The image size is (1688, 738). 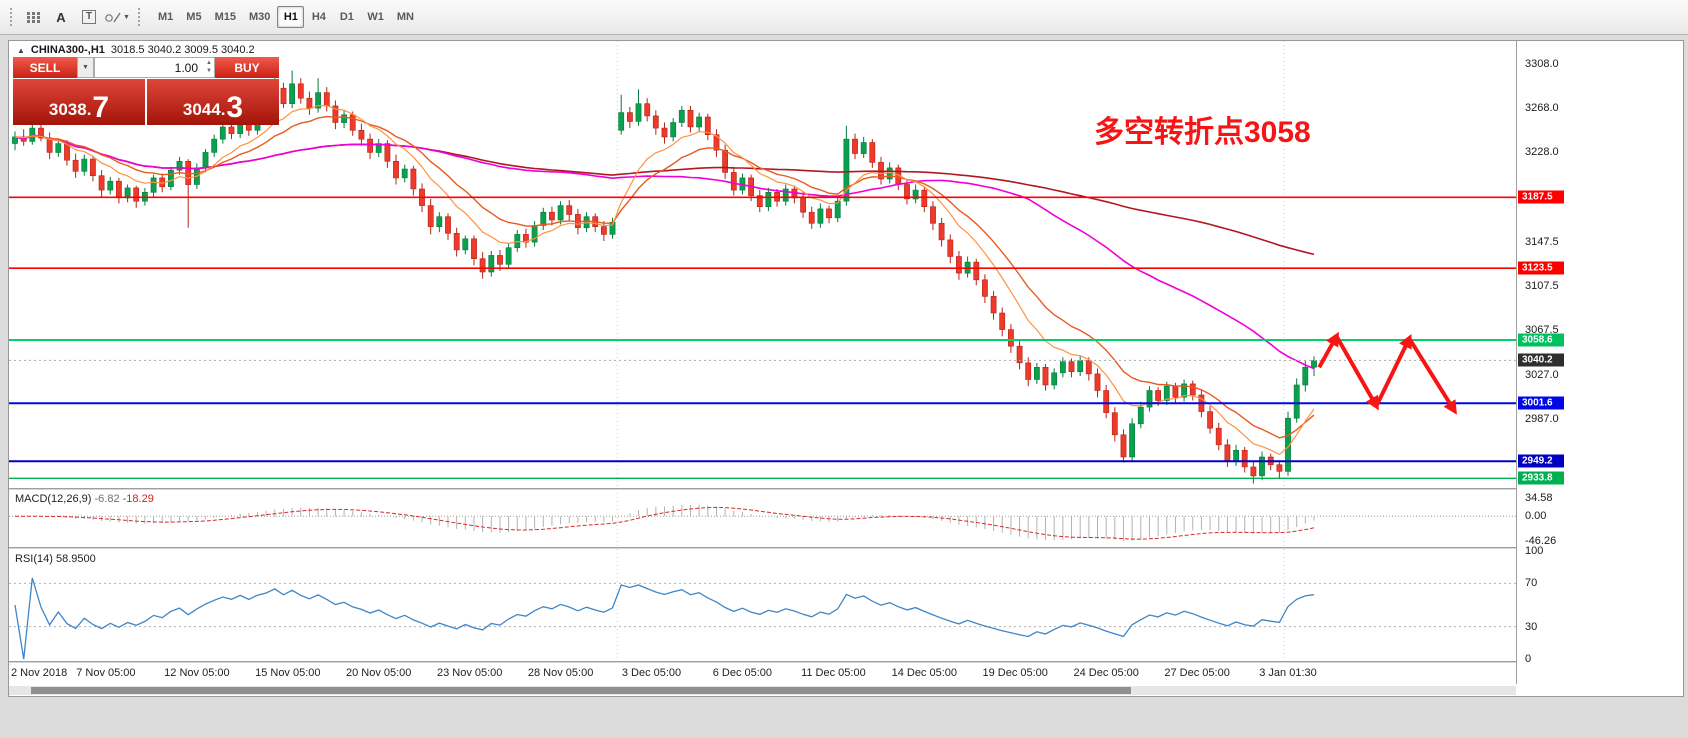 What do you see at coordinates (1106, 673) in the screenshot?
I see `time-label: 24 Dec 05:00` at bounding box center [1106, 673].